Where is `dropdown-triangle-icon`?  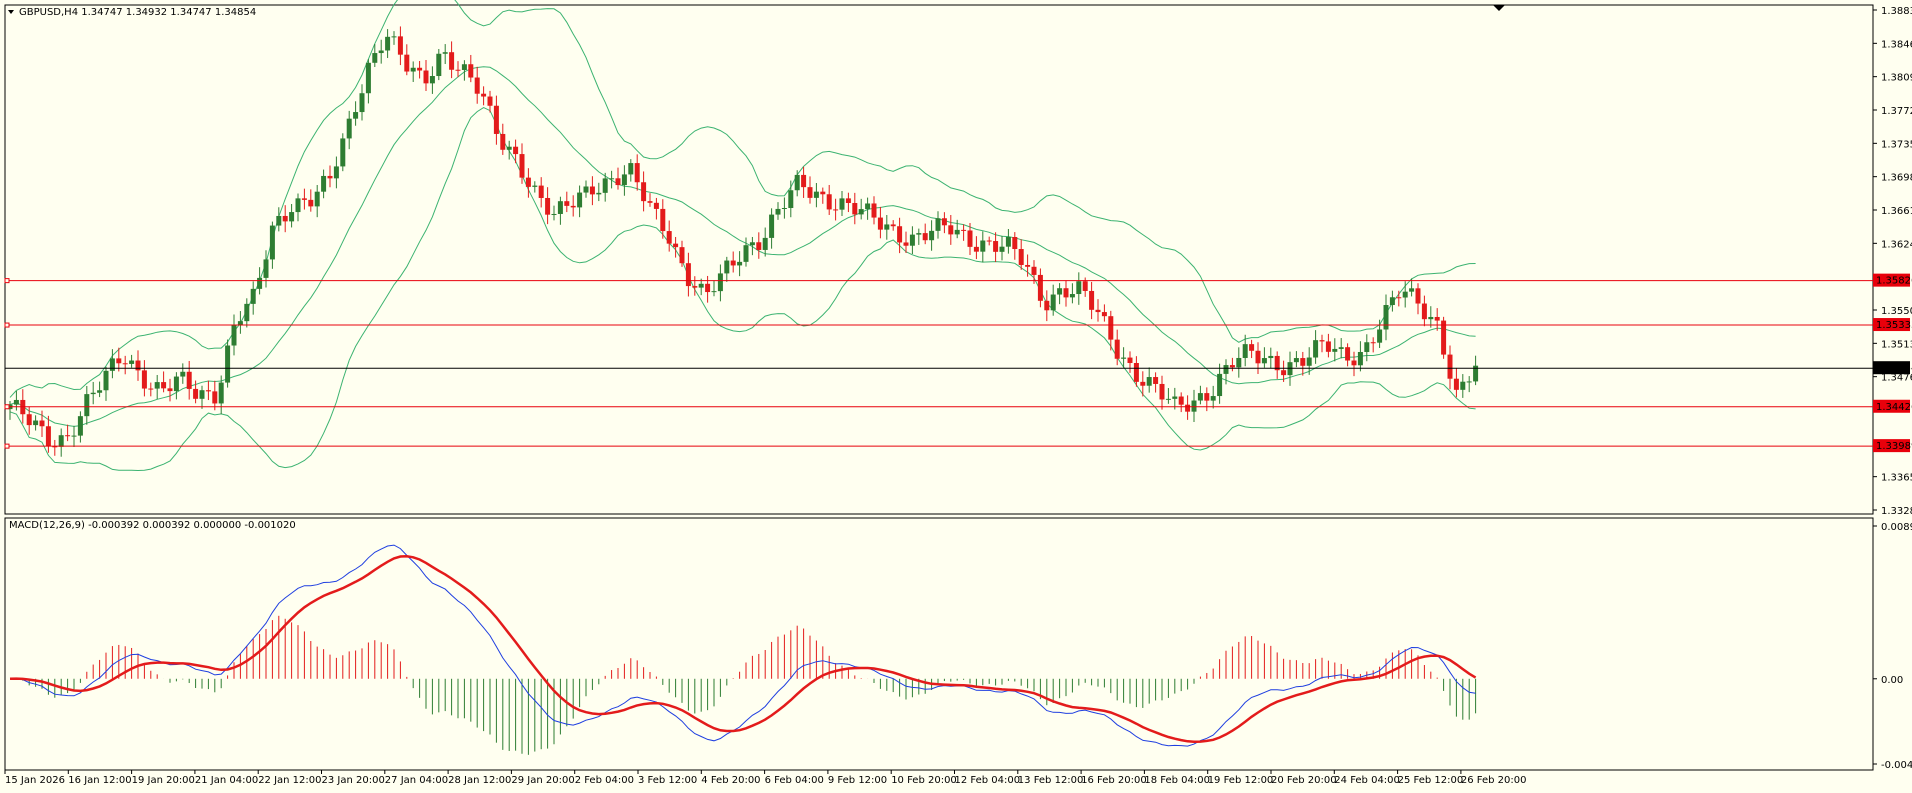
dropdown-triangle-icon is located at coordinates (11, 12).